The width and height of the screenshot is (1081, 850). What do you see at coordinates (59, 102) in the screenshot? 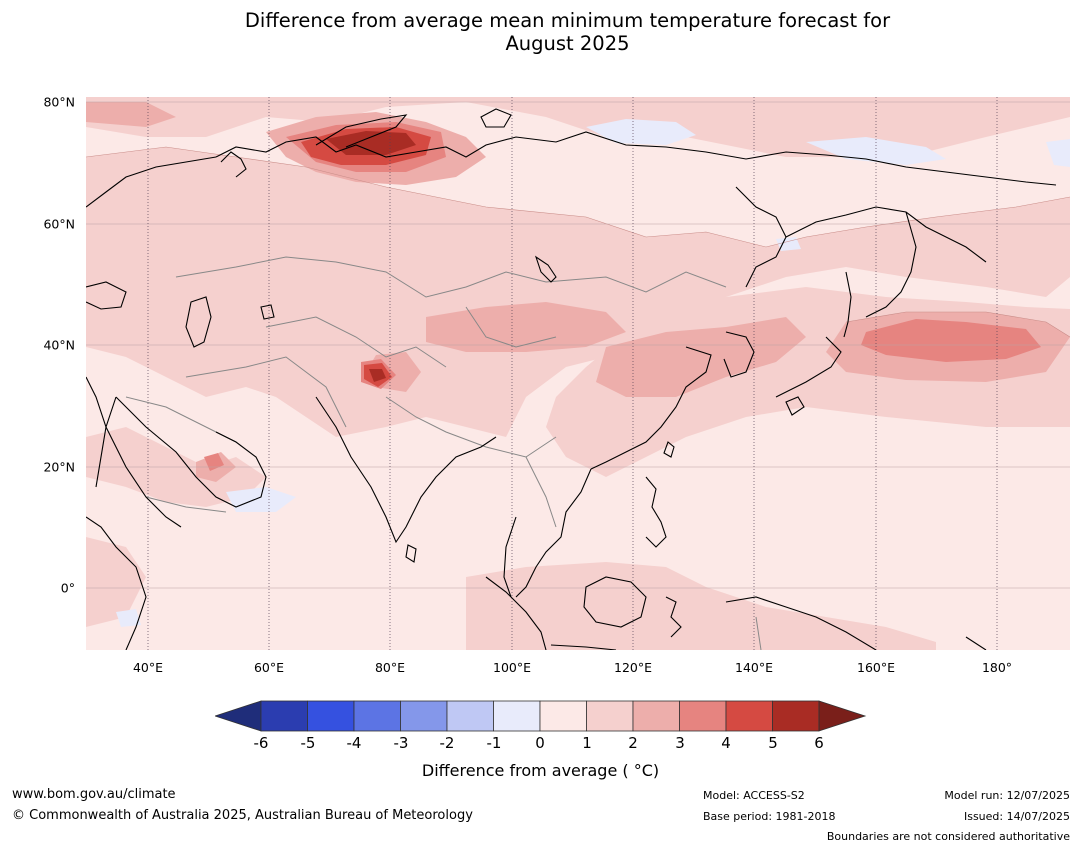
I see `lat-label-80n: 80°N` at bounding box center [59, 102].